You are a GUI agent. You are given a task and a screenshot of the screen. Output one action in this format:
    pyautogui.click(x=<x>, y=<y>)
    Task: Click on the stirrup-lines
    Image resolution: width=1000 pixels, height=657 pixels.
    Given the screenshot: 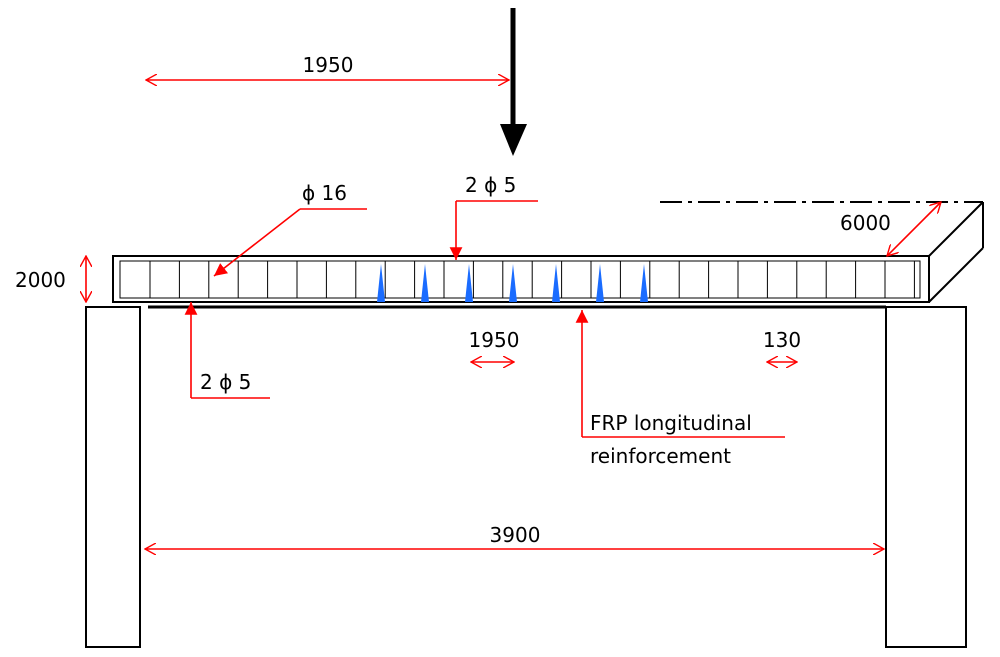 What is the action you would take?
    pyautogui.click(x=532, y=279)
    